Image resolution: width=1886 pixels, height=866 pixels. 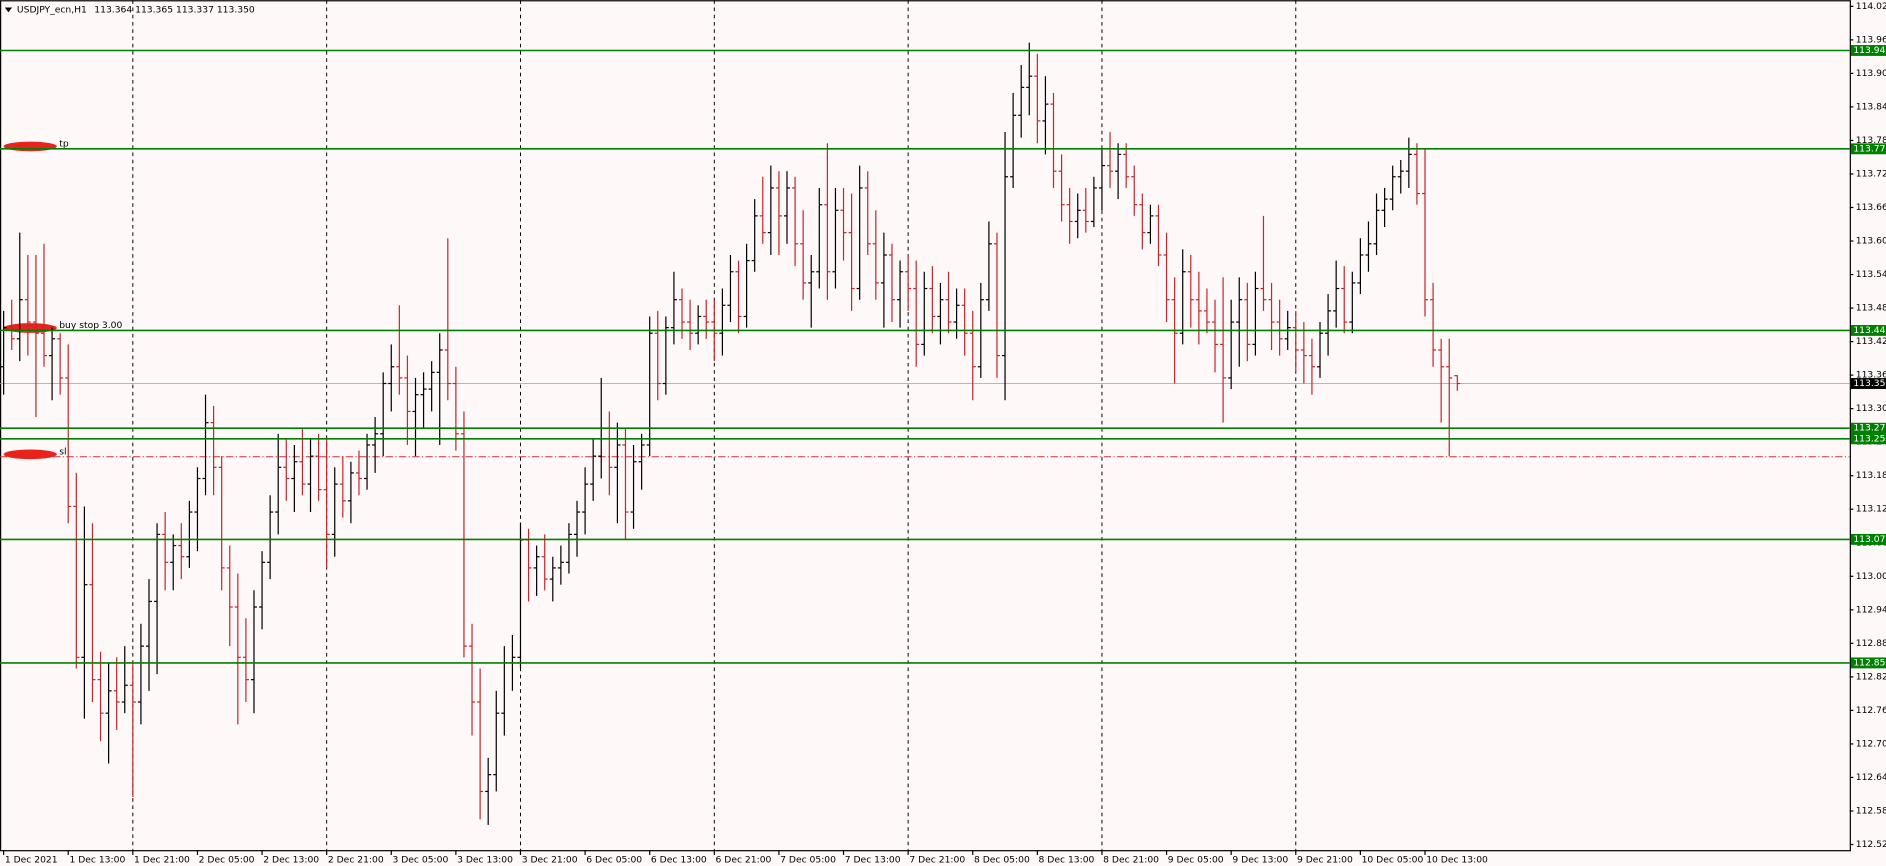 I want to click on order-label: tp, so click(x=64, y=143).